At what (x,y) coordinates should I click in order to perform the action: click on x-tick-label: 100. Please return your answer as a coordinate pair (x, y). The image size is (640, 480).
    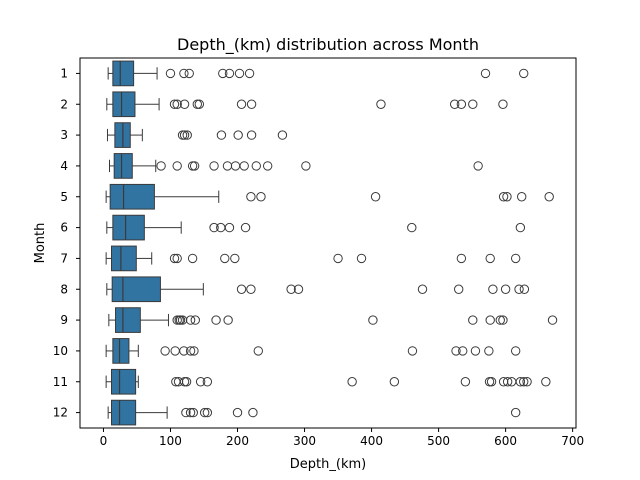
    Looking at the image, I should click on (170, 441).